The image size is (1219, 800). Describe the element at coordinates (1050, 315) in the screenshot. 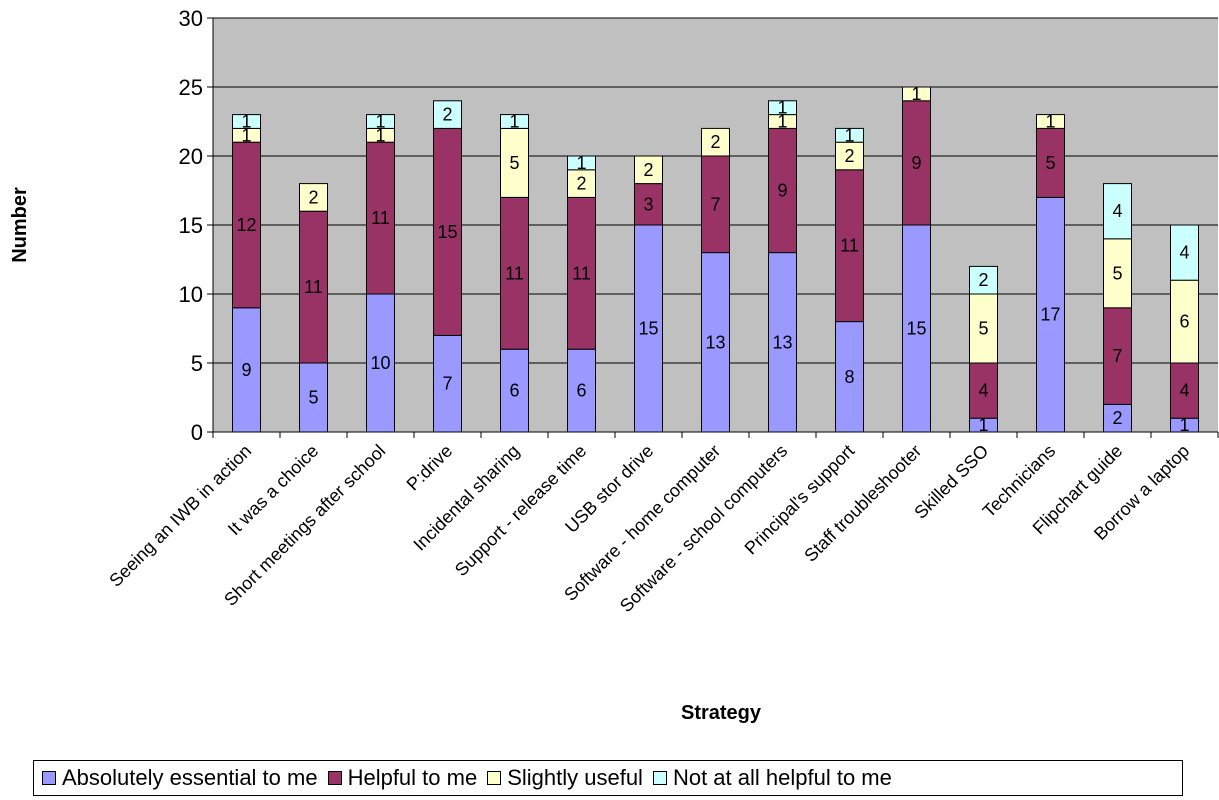

I see `data-label: 17` at that location.